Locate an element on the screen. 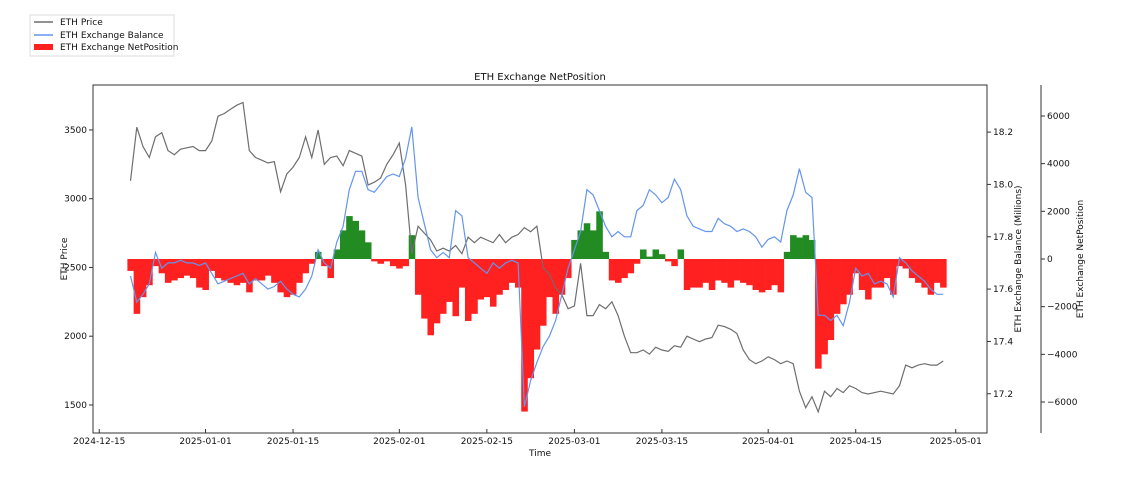  price-axis-ticks: 1500 2000 2500 3000 3500 is located at coordinates (78, 268).